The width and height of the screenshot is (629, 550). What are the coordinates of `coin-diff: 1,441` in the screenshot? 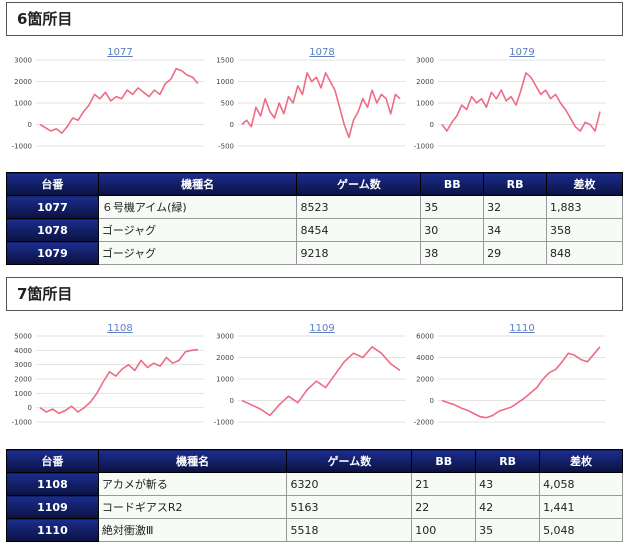 It's located at (581, 507).